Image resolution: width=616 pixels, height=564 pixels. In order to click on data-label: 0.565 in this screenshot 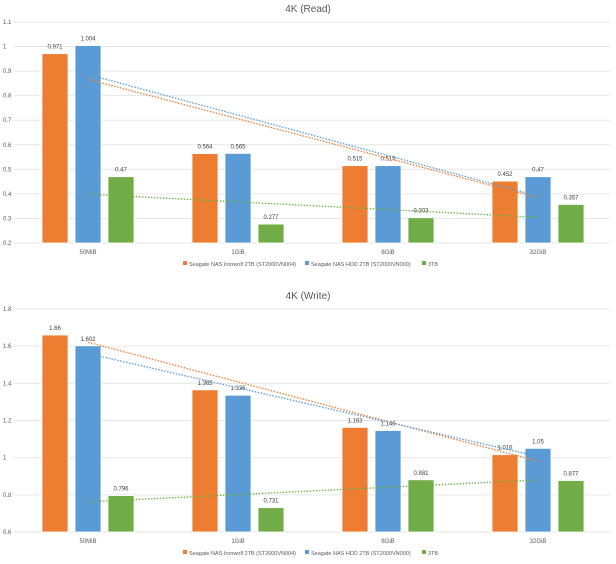, I will do `click(238, 147)`.